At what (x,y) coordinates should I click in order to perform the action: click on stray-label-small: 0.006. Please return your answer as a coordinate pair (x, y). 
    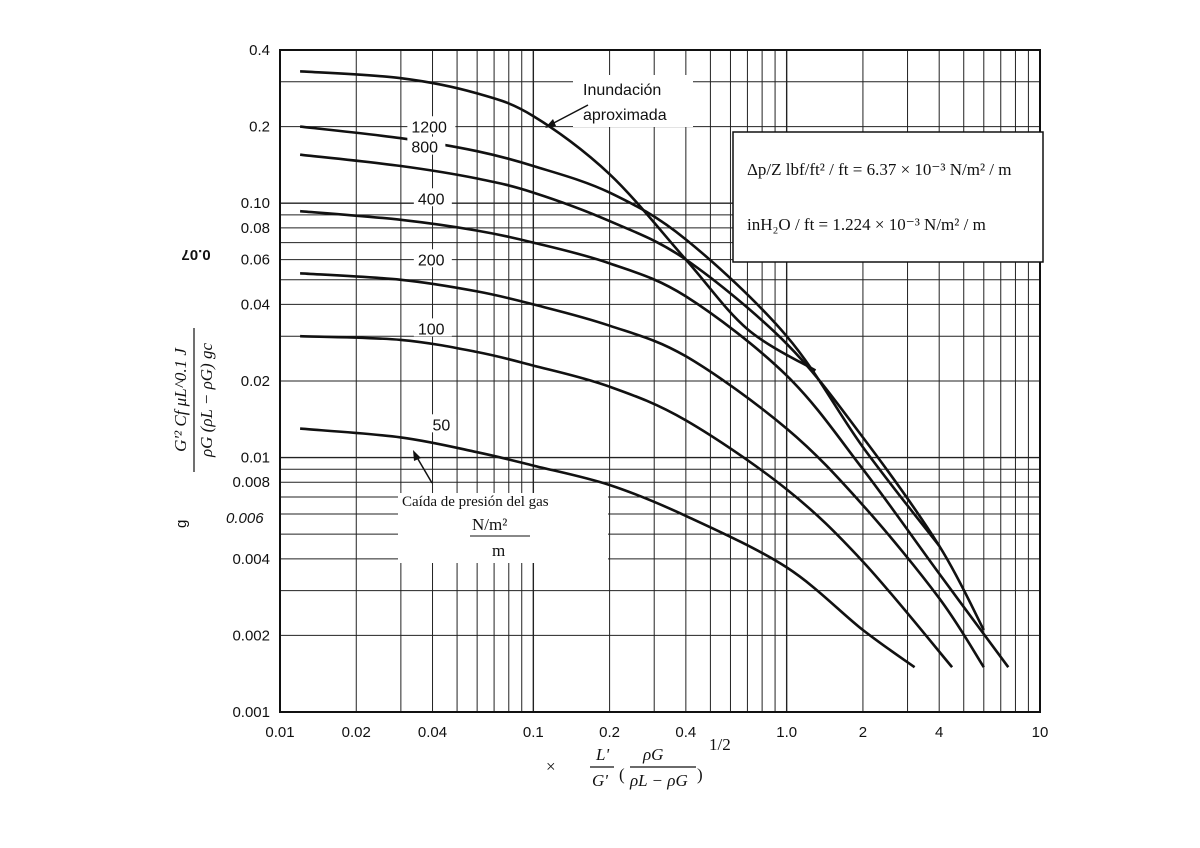
    Looking at the image, I should click on (245, 518).